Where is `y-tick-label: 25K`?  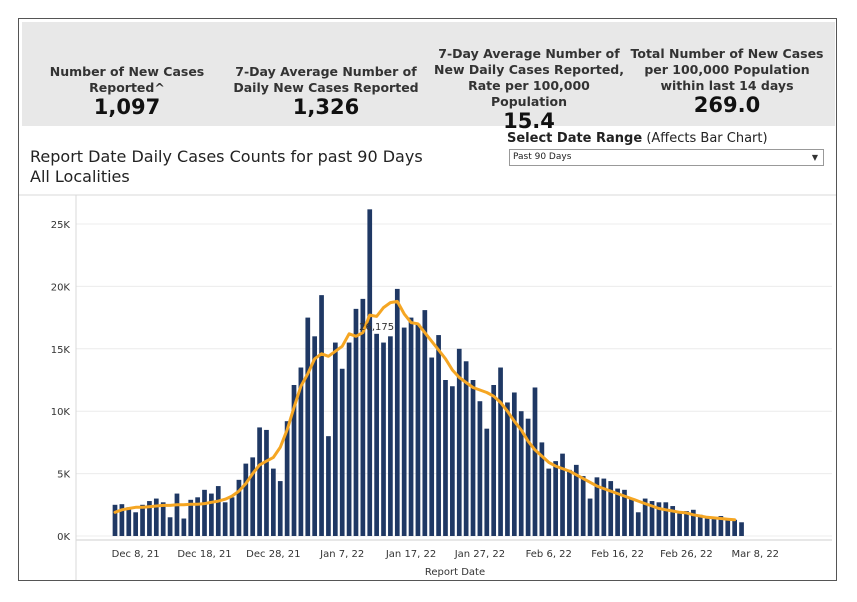
y-tick-label: 25K is located at coordinates (61, 225).